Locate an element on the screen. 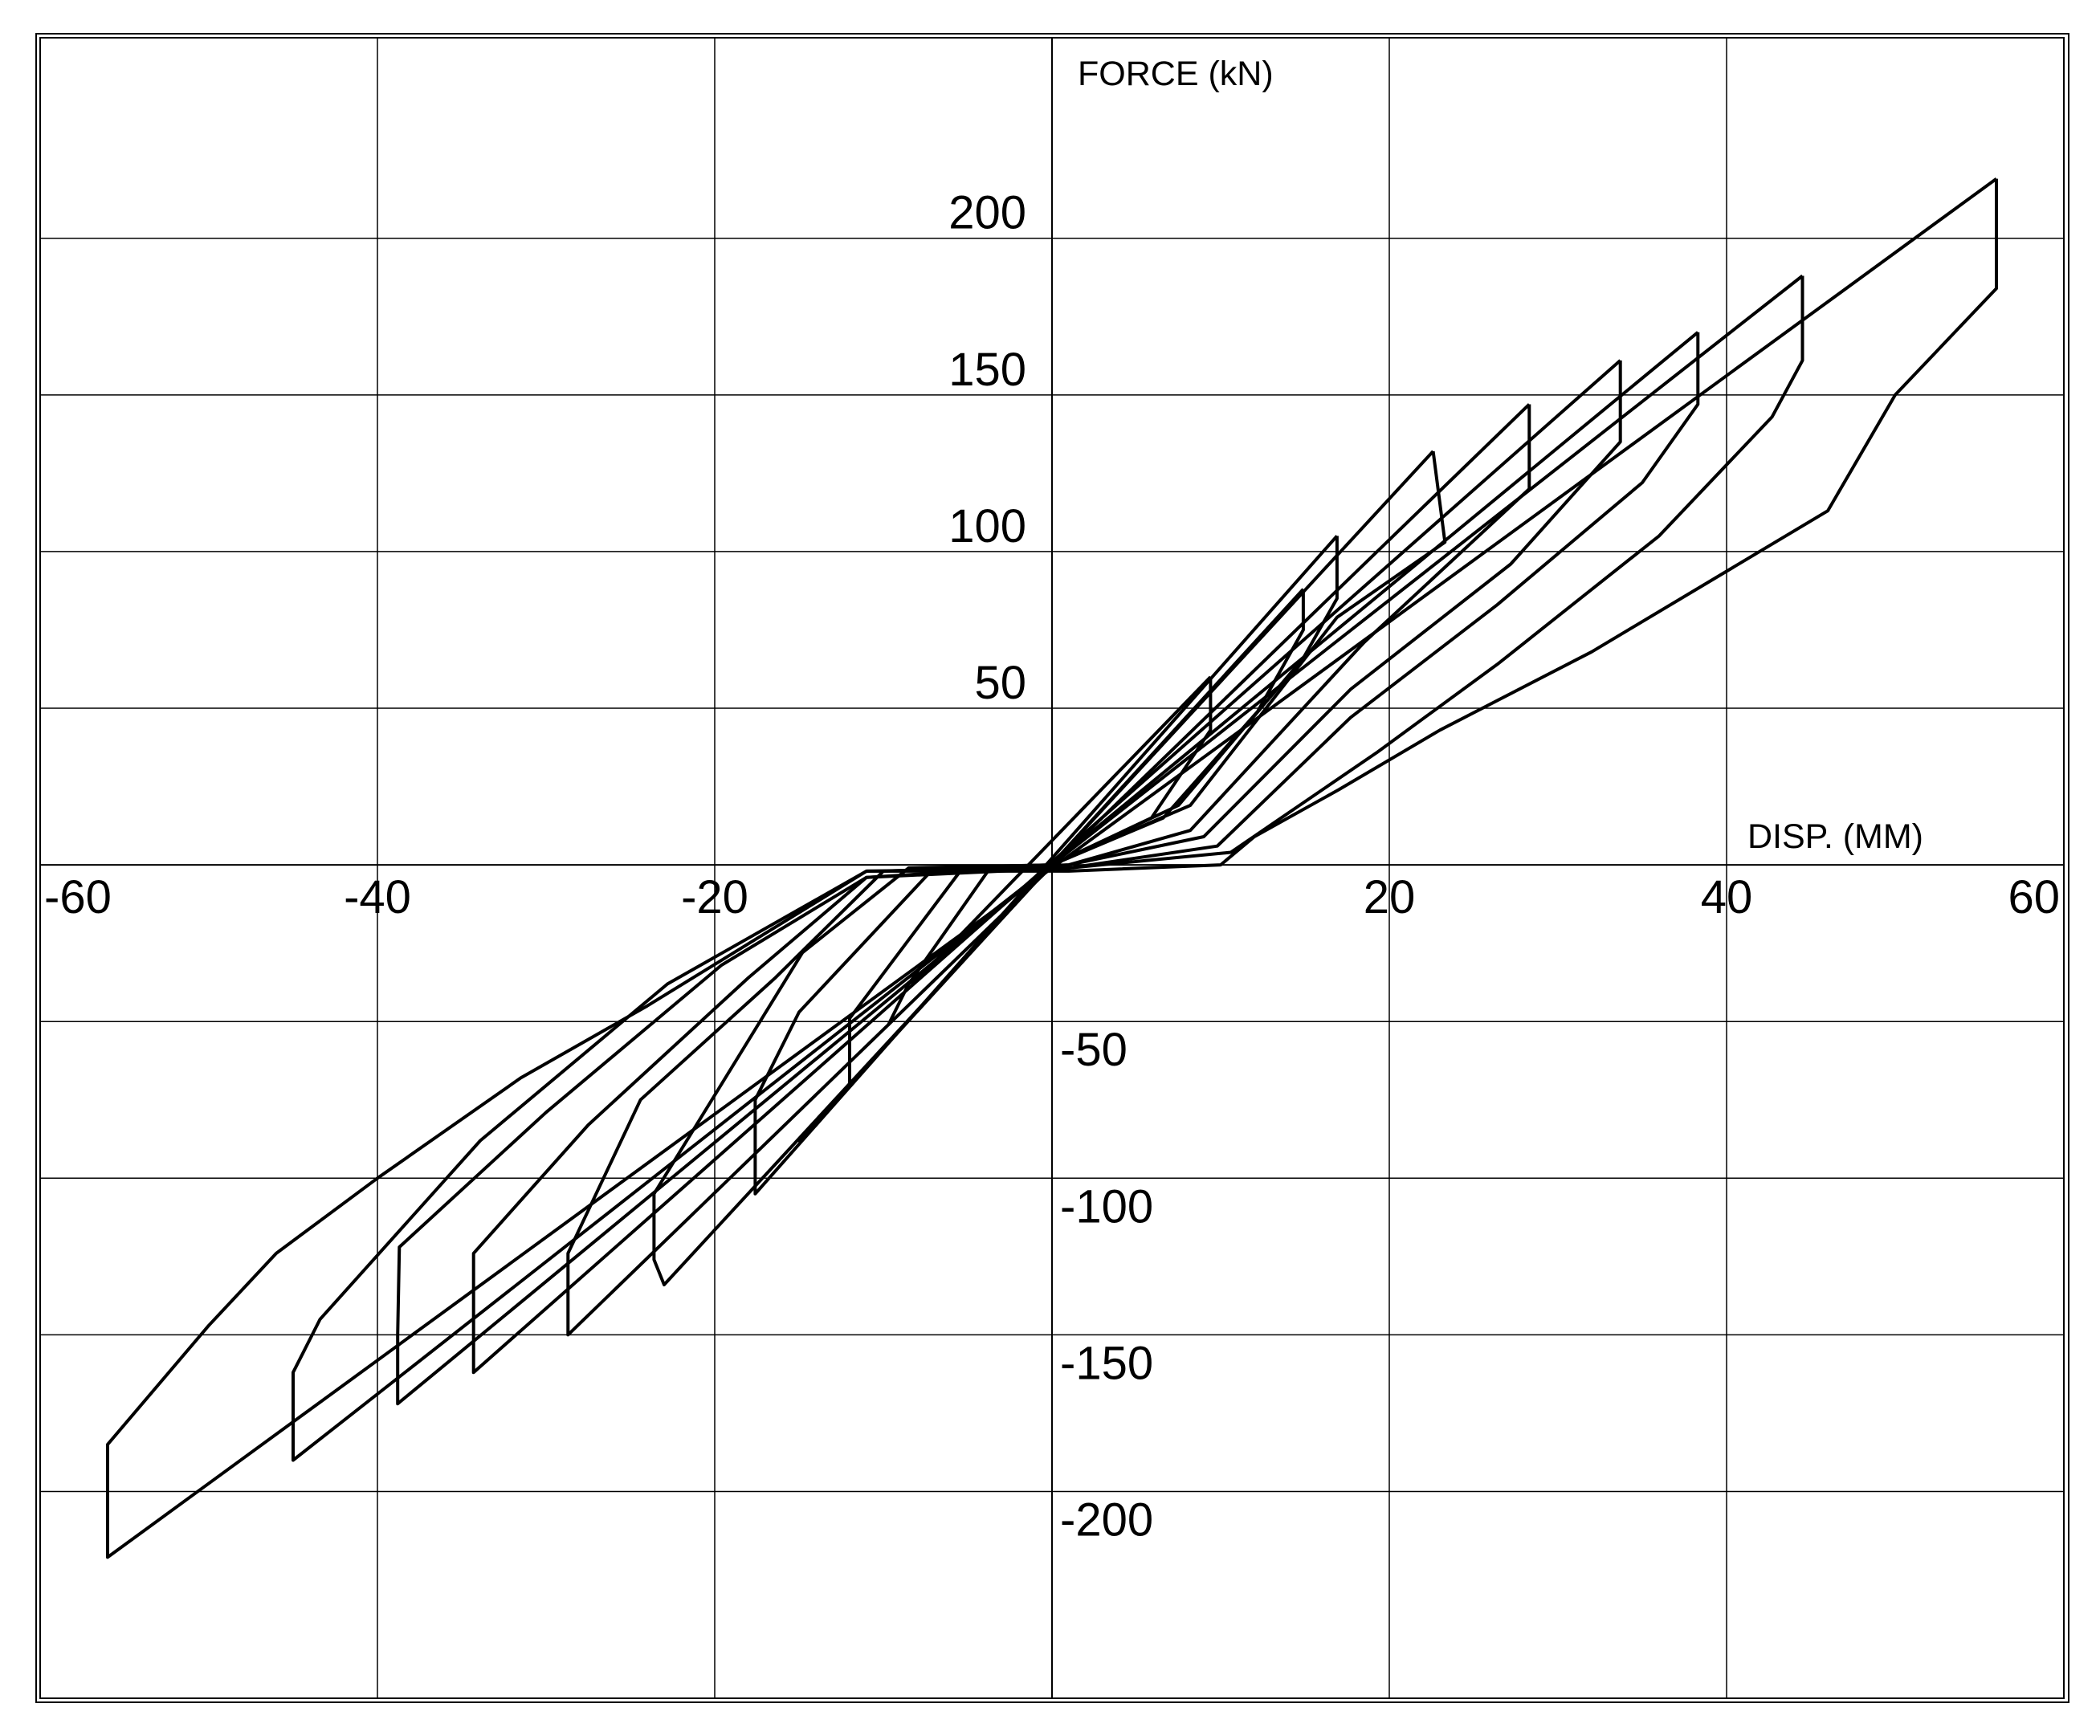  x-tick-label: -60 is located at coordinates (78, 897).